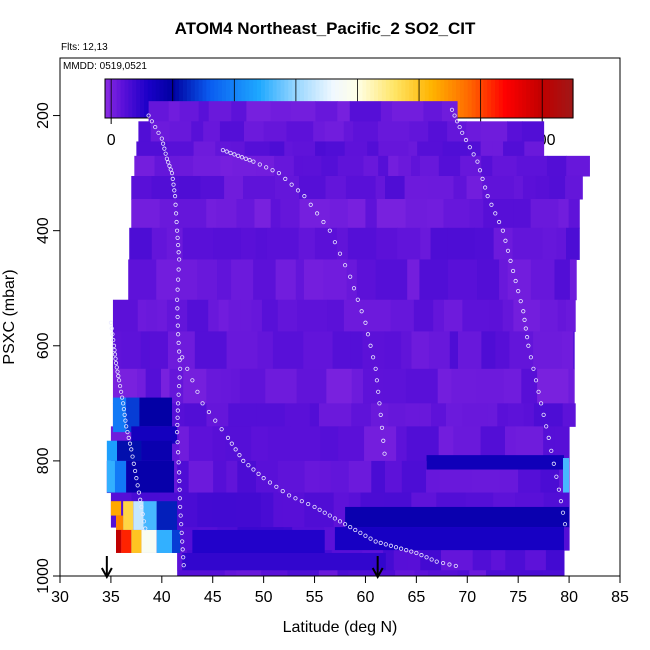 This screenshot has height=650, width=650. Describe the element at coordinates (43, 576) in the screenshot. I see `y-tick-label: 1000` at that location.